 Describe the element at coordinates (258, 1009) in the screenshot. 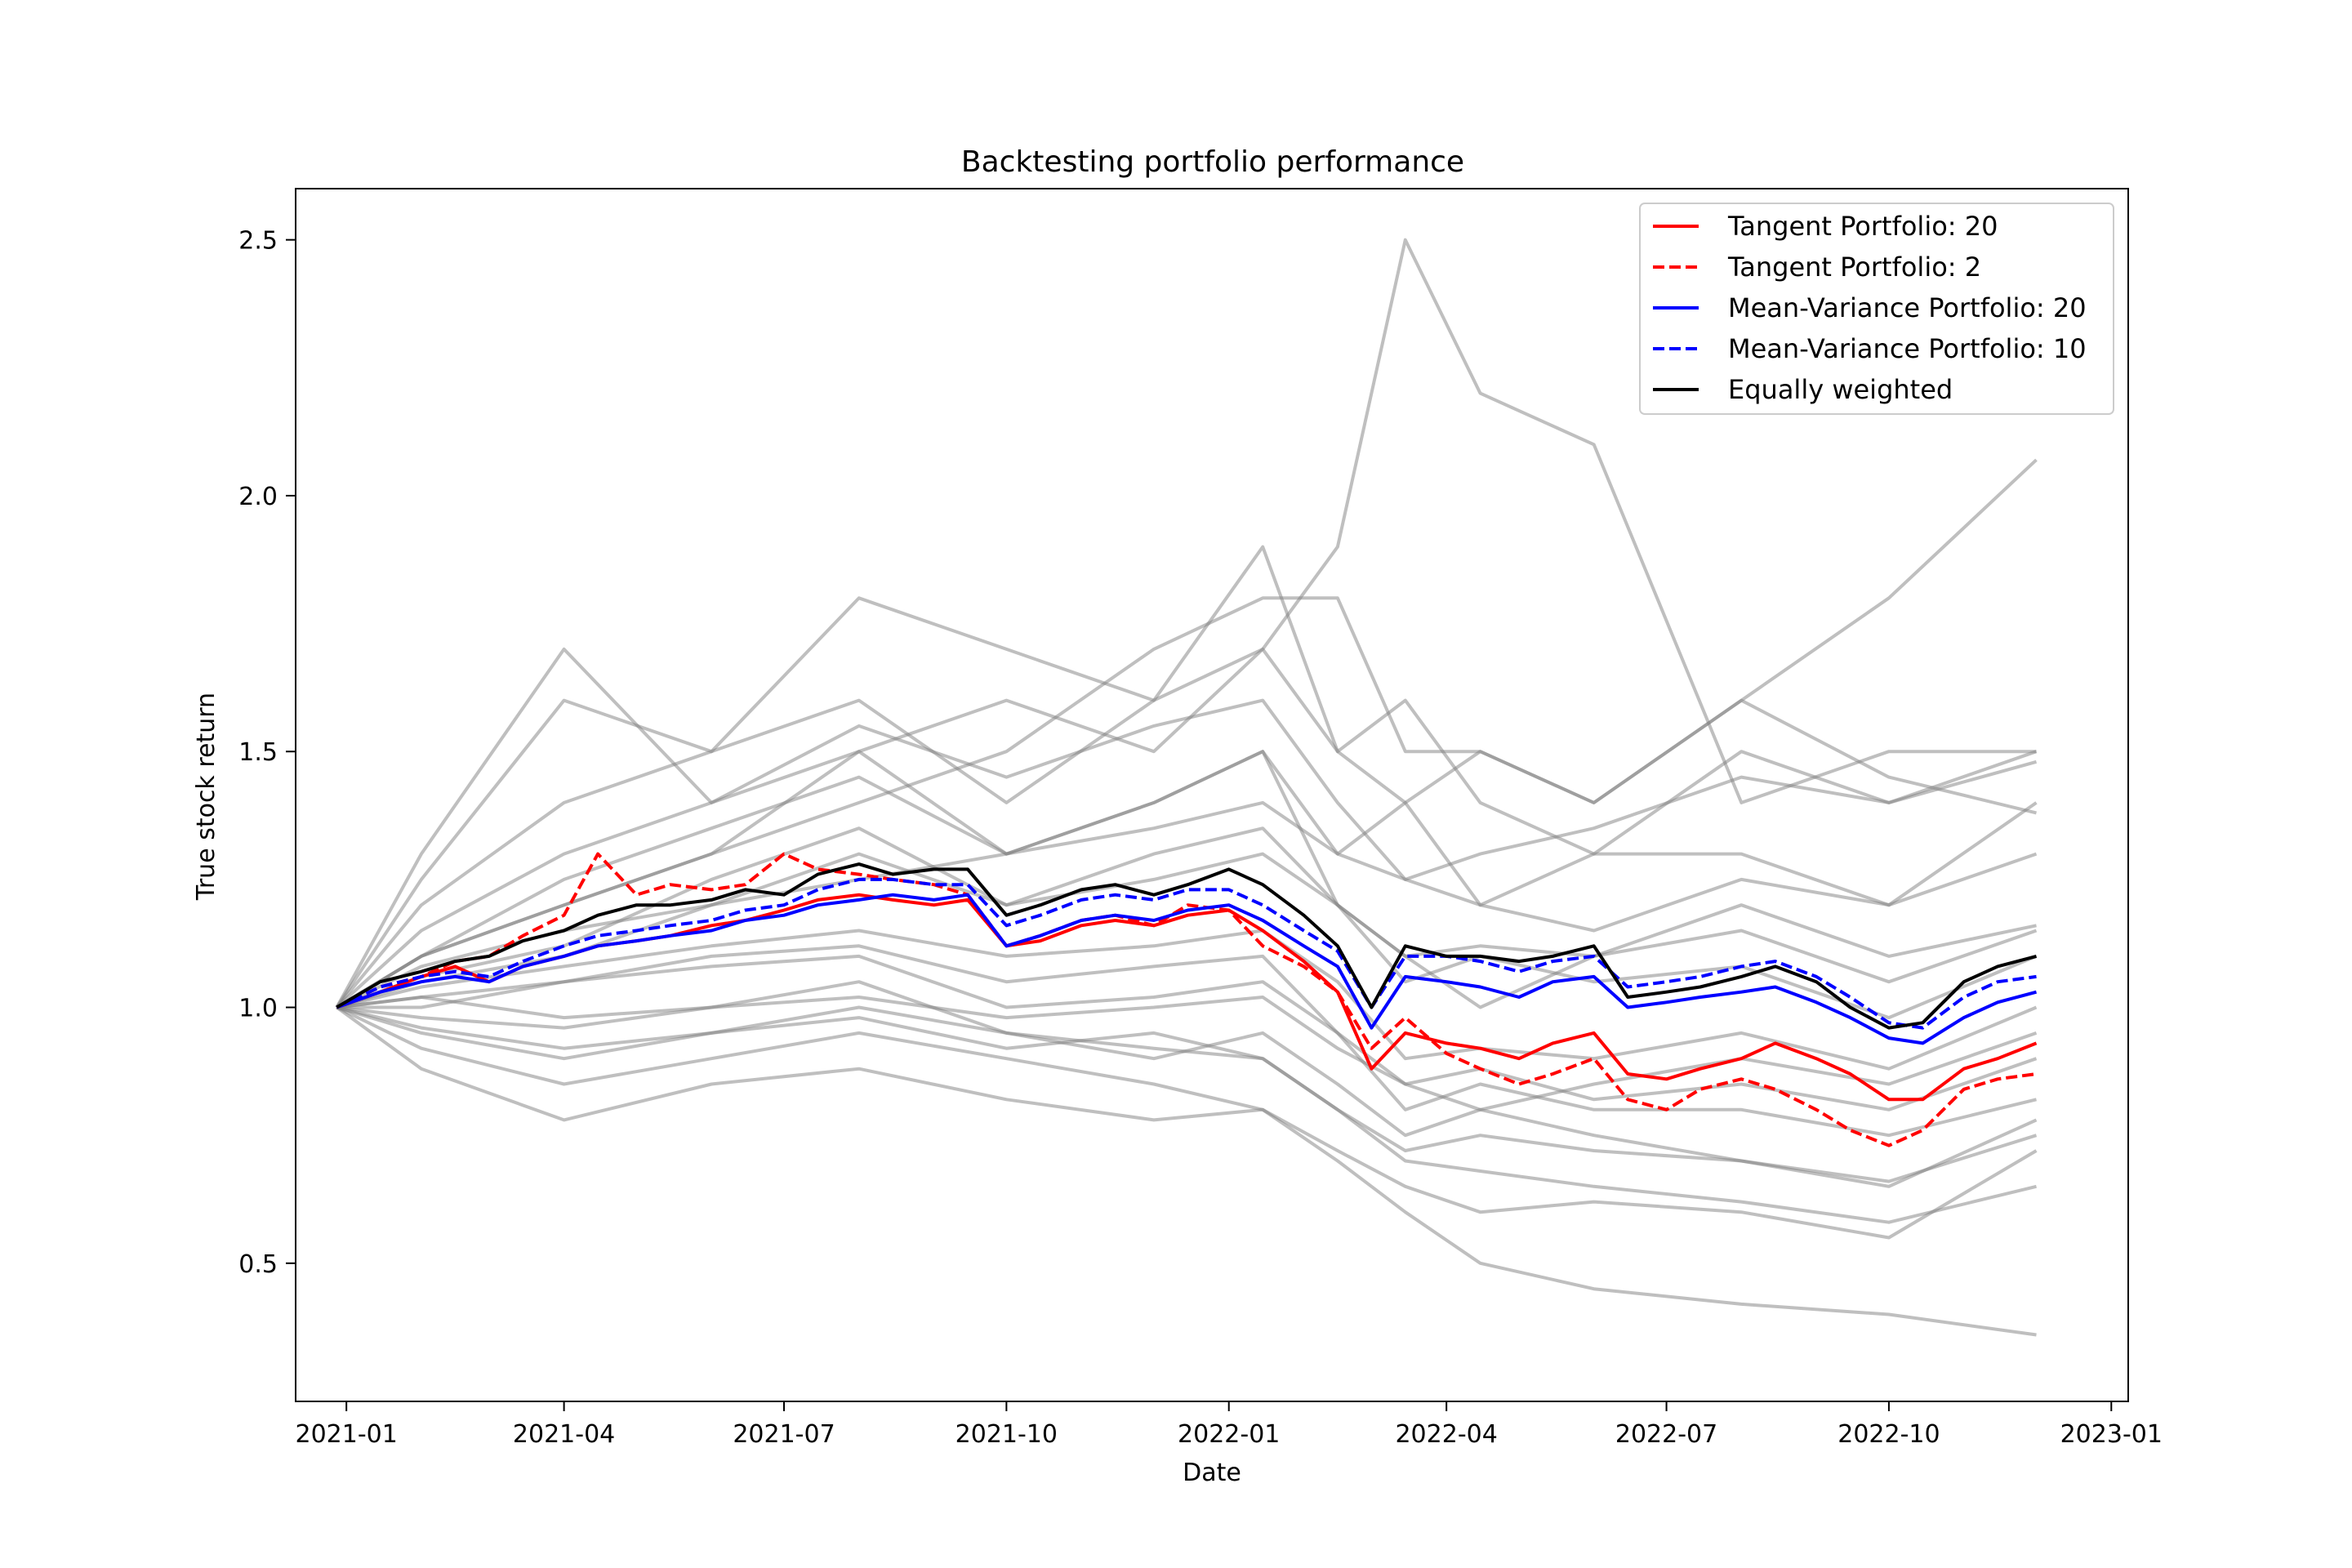

I see `y-tick-label: 1.0` at that location.